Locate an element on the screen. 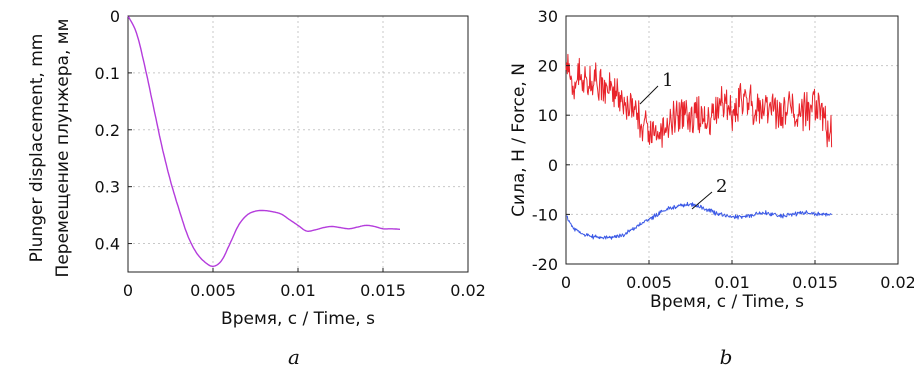 This screenshot has width=914, height=372. panel-a-letter: a is located at coordinates (294, 357).